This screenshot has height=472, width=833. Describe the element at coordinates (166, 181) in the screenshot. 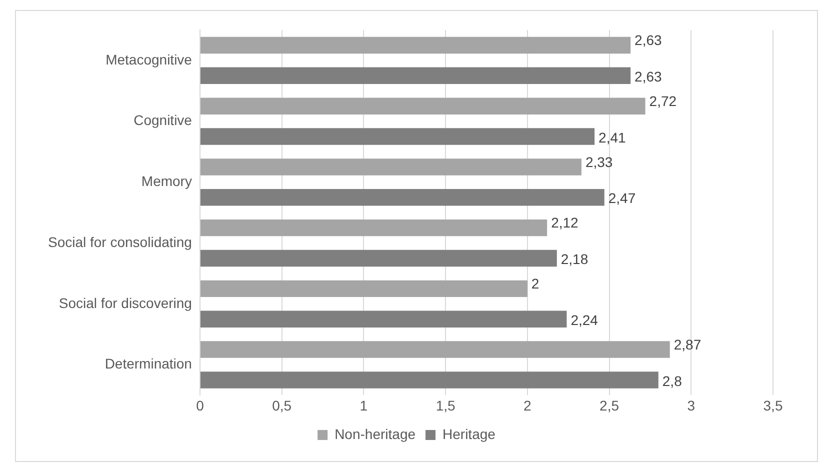

I see `y-tick-label: Memory` at that location.